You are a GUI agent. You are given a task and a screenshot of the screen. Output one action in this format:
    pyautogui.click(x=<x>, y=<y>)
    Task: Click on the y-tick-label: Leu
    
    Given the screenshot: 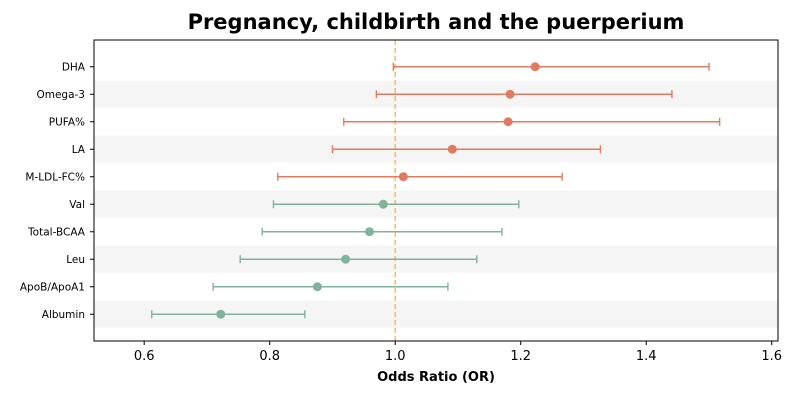 What is the action you would take?
    pyautogui.click(x=75, y=260)
    